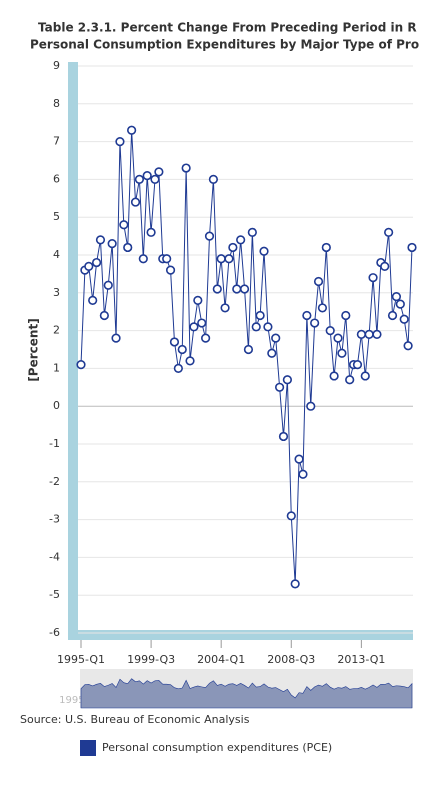  I want to click on y-tick-label: 8, so click(56, 103).